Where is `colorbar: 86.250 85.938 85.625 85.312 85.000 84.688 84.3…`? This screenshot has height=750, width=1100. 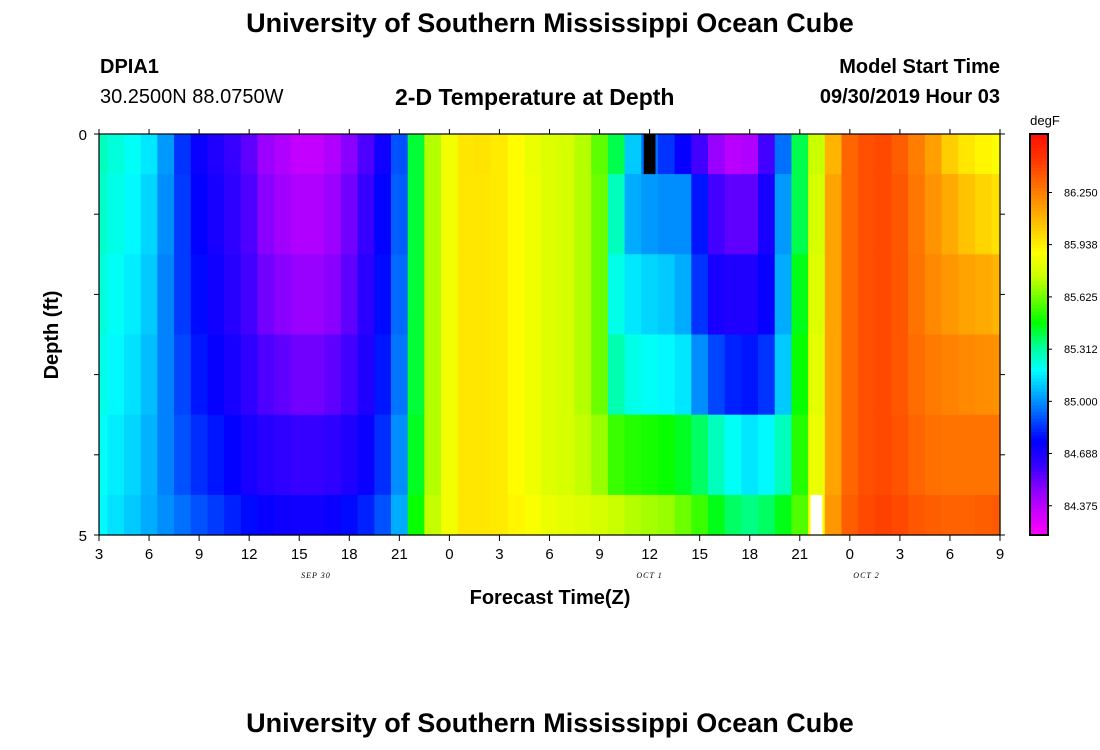 colorbar: 86.250 85.938 85.625 85.312 85.000 84.688 84.3… is located at coordinates (1063, 334).